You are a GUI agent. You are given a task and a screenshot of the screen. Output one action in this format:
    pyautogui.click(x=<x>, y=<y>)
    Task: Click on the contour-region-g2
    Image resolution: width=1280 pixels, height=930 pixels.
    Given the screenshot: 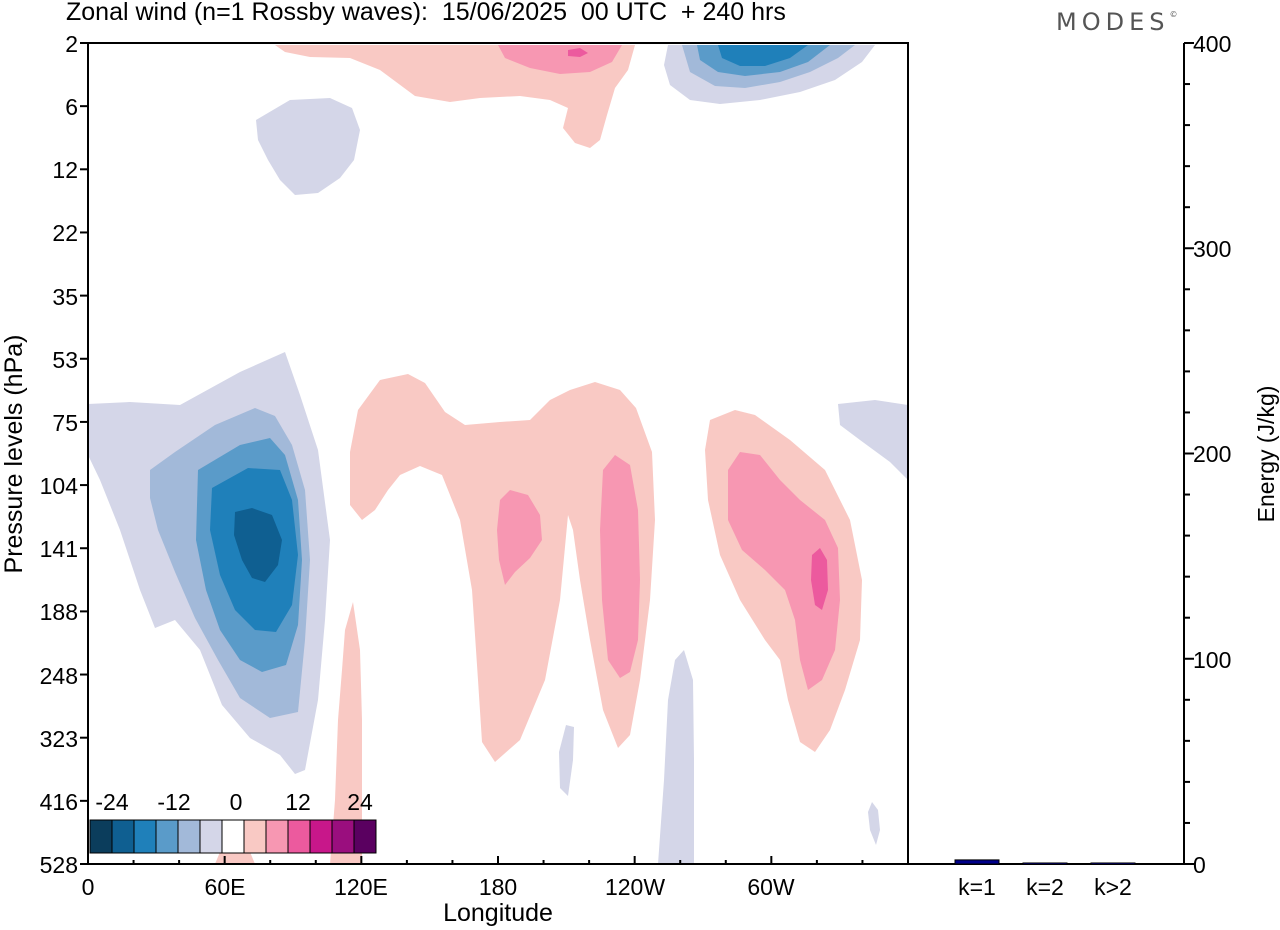 What is the action you would take?
    pyautogui.click(x=519, y=537)
    